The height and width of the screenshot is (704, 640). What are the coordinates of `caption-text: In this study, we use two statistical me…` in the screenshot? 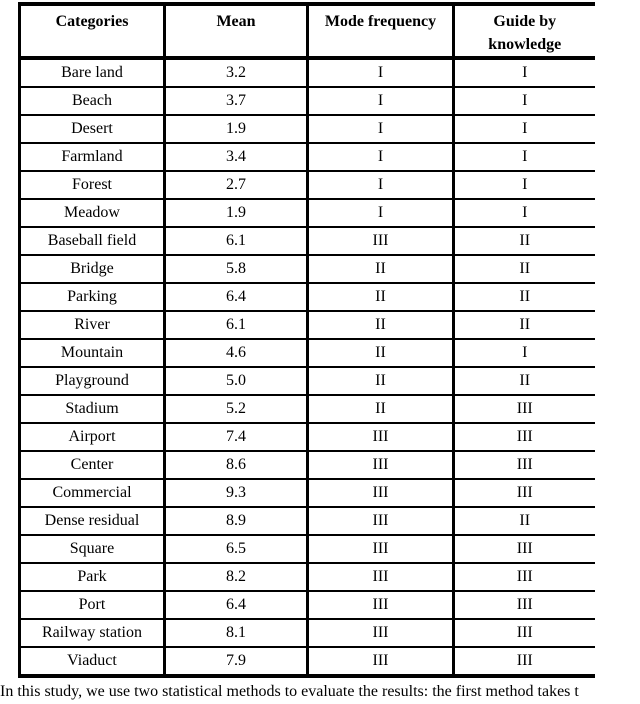 It's located at (289, 691).